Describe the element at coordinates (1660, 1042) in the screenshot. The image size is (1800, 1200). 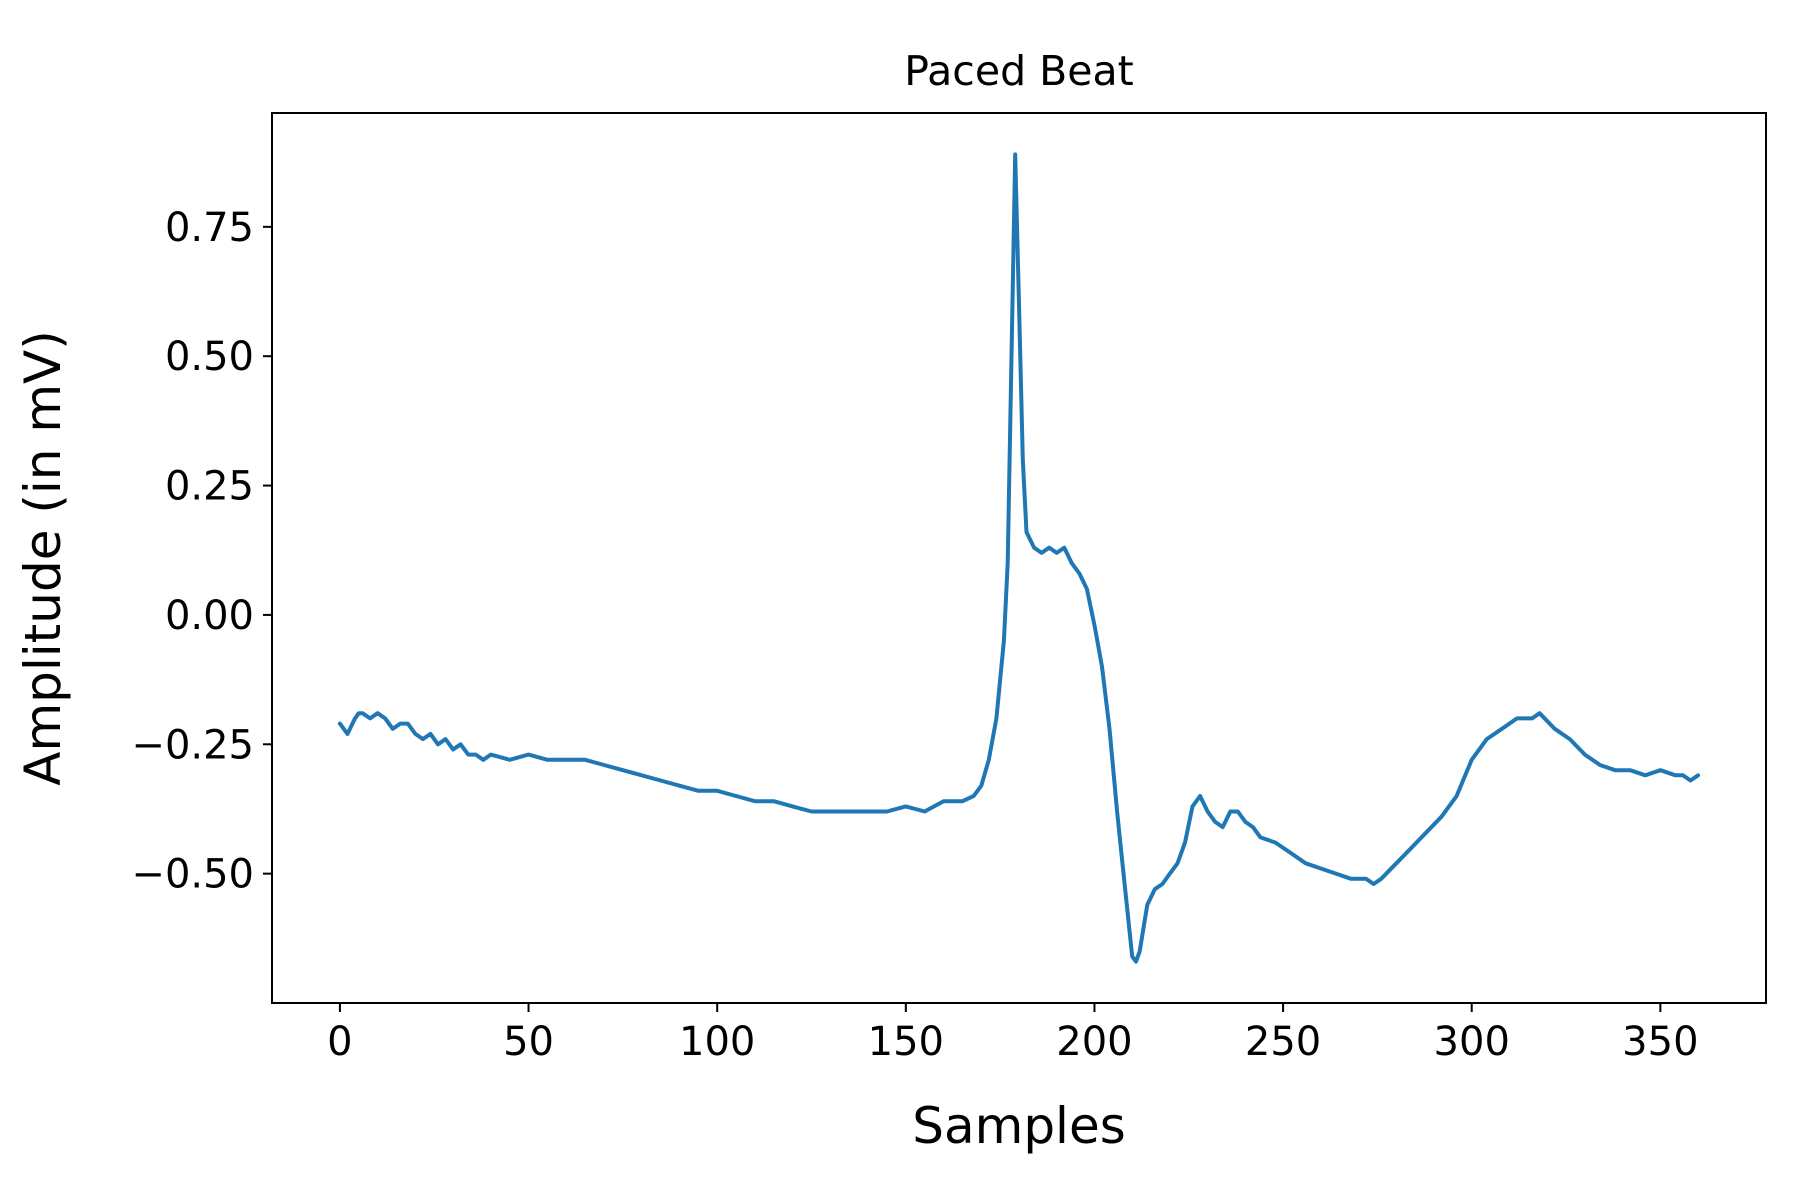
I see `x-tick-label: 350` at that location.